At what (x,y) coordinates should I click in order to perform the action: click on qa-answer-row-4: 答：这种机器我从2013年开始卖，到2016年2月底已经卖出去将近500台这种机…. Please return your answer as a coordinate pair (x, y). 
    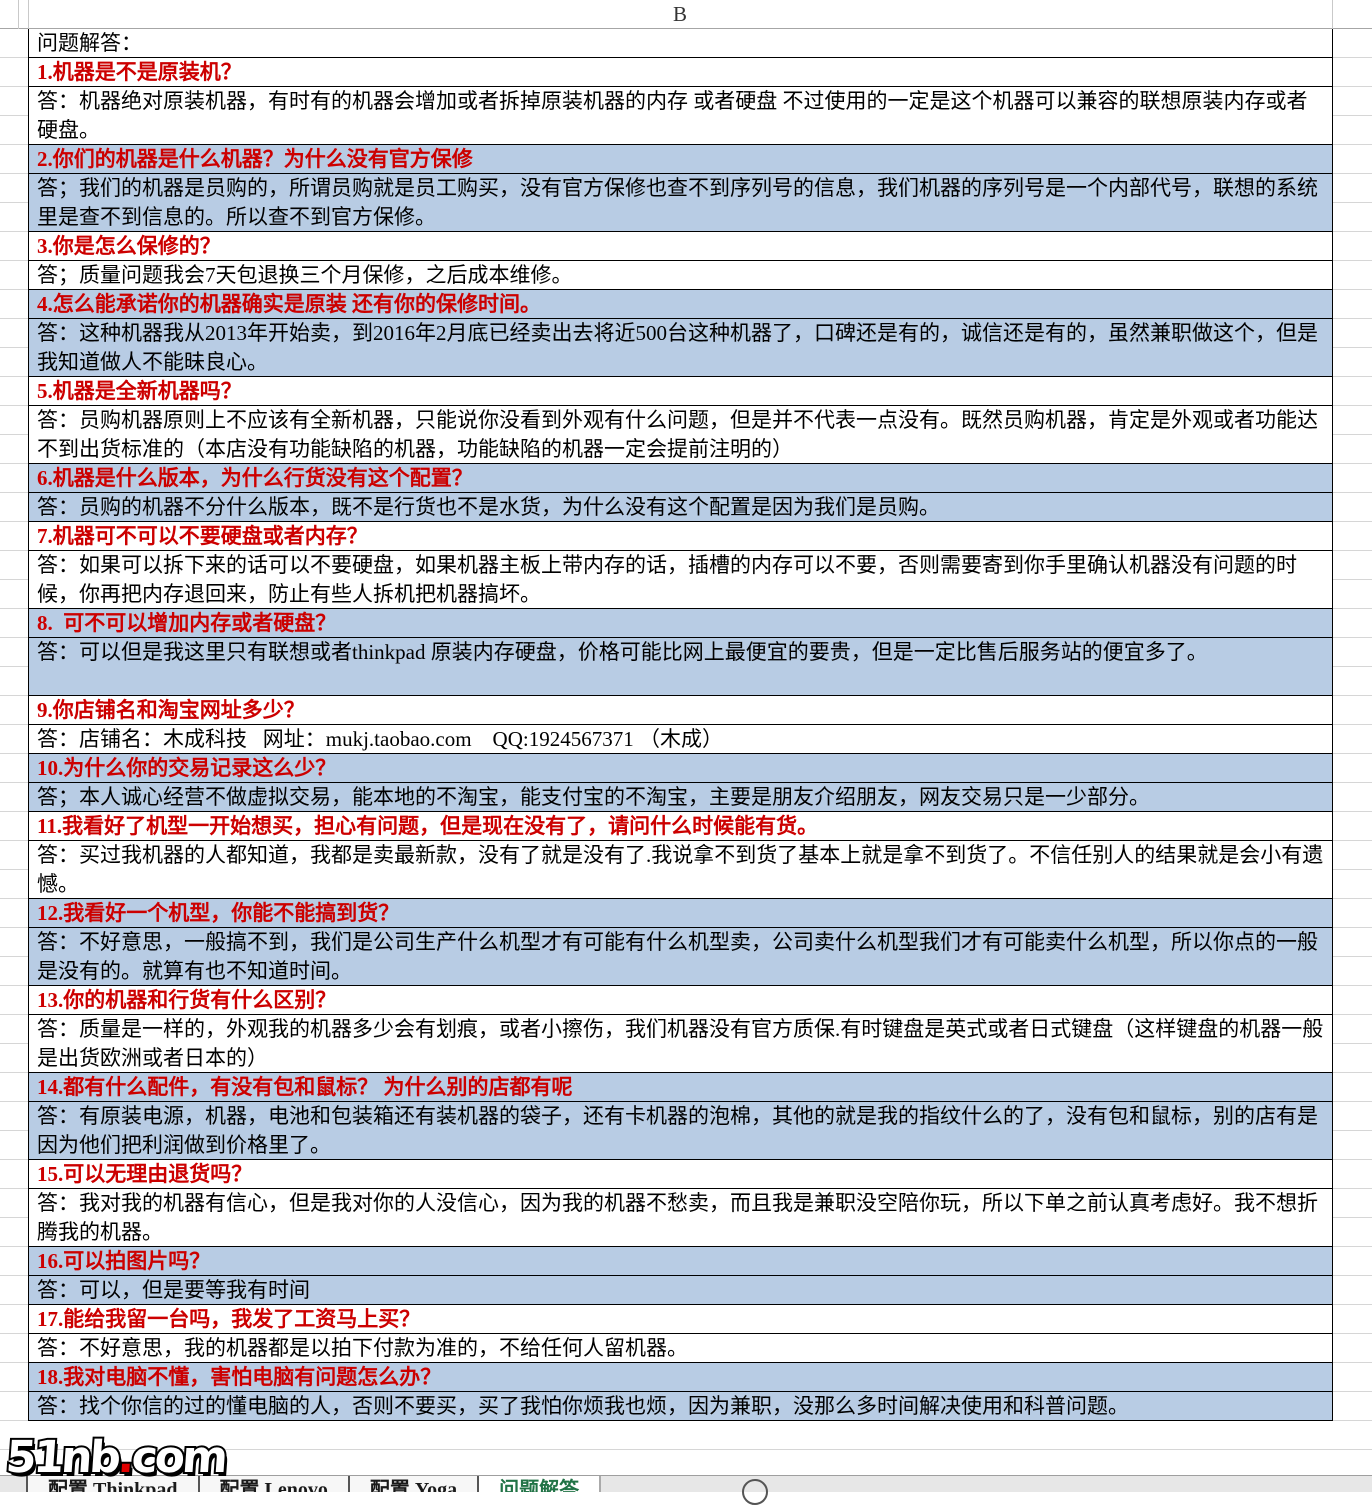
    Looking at the image, I should click on (680, 348).